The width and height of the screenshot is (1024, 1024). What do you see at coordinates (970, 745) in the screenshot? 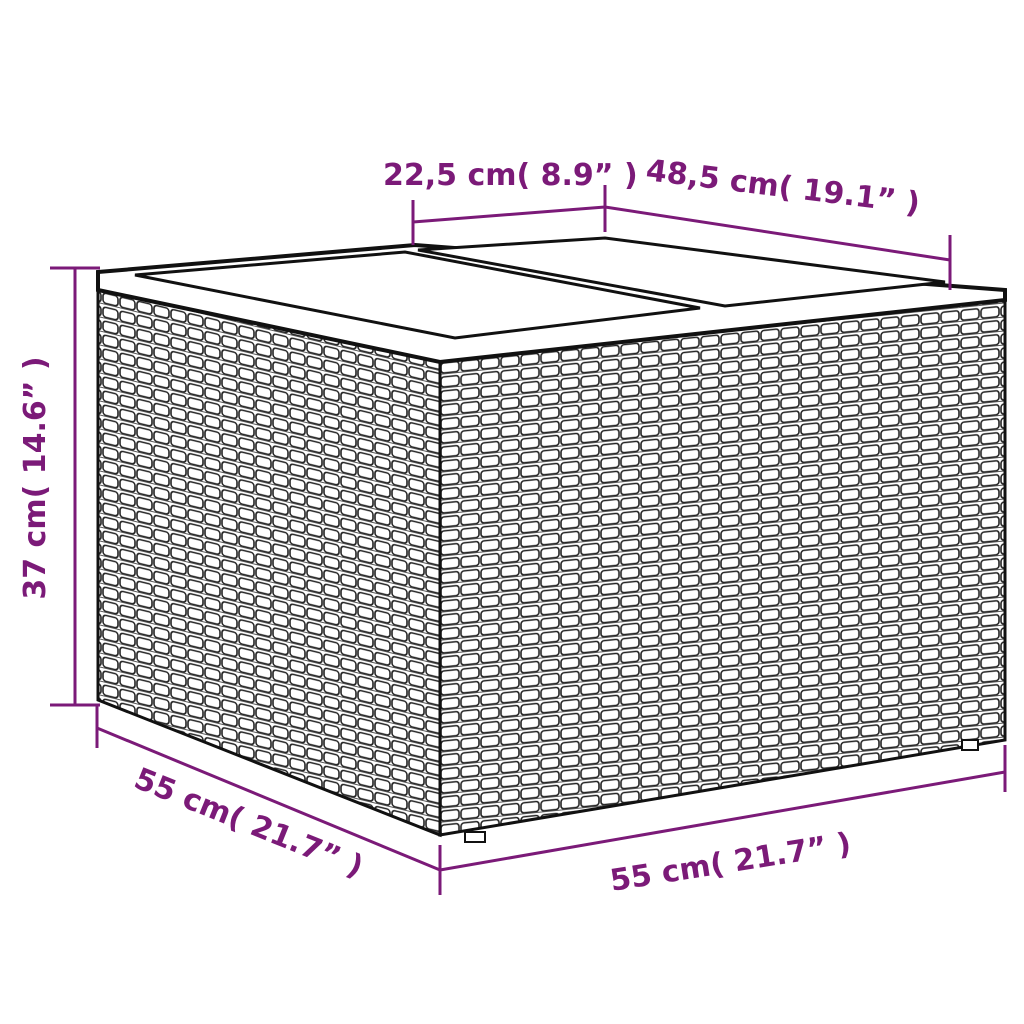
I see `foot-right` at bounding box center [970, 745].